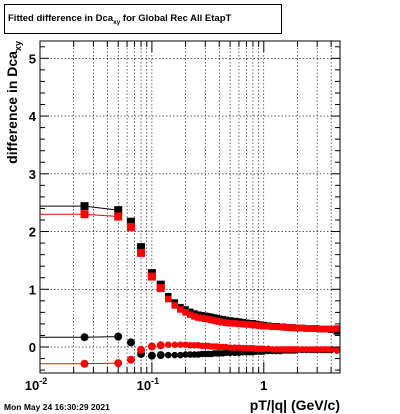  Describe the element at coordinates (79, 285) in the screenshot. I see `step-outlines` at that location.